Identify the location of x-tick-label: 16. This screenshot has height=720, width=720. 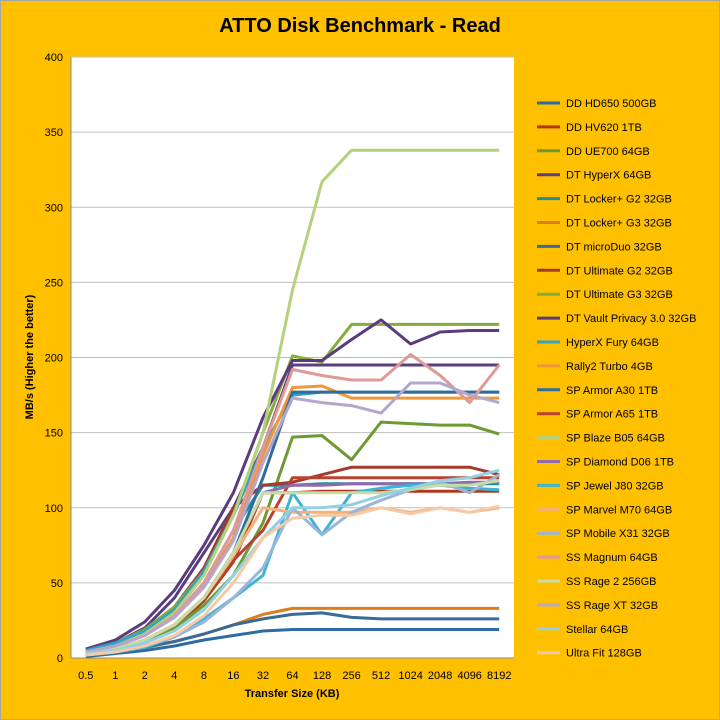
(233, 676).